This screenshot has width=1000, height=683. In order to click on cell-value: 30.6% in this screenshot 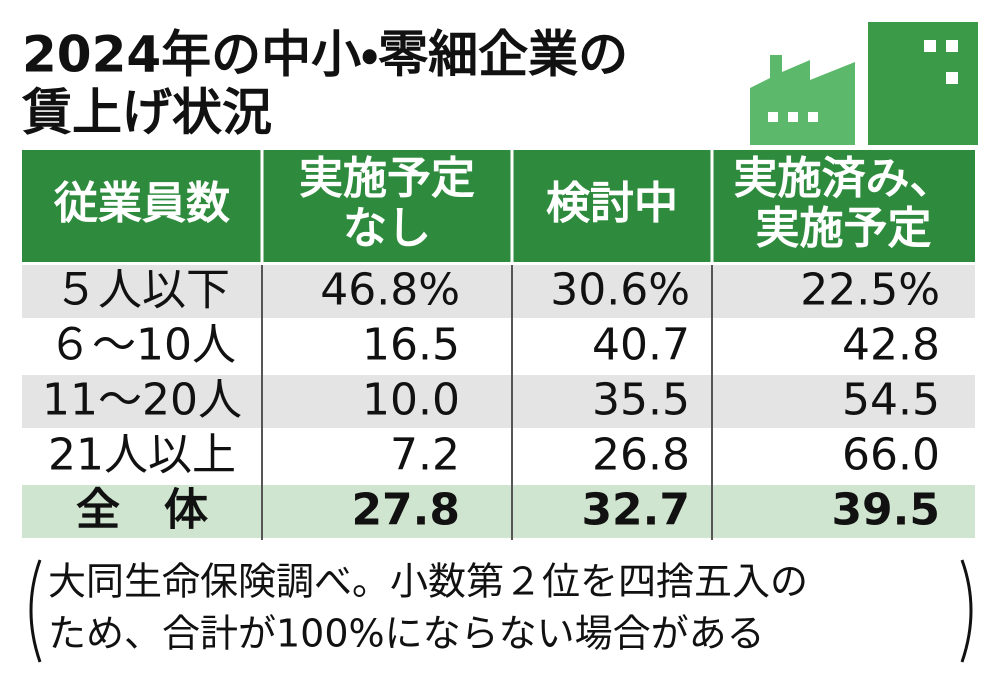, I will do `click(620, 290)`.